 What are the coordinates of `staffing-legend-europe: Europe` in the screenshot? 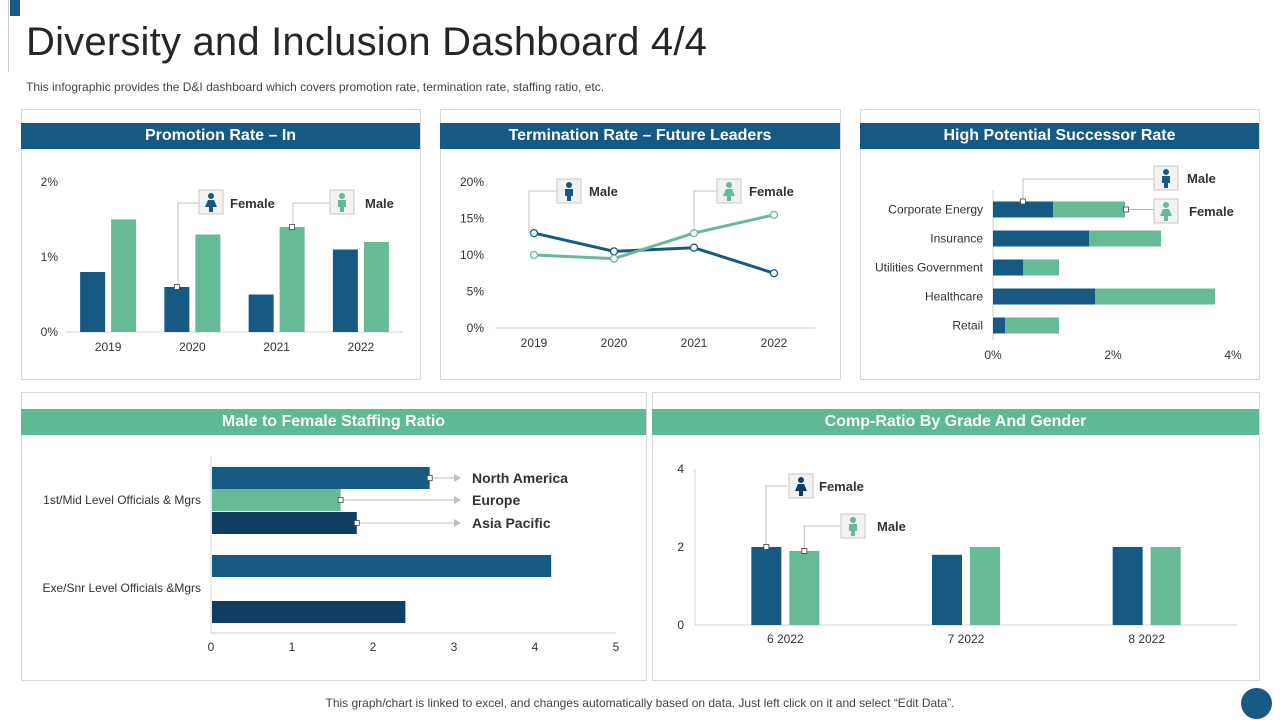 It's located at (496, 500).